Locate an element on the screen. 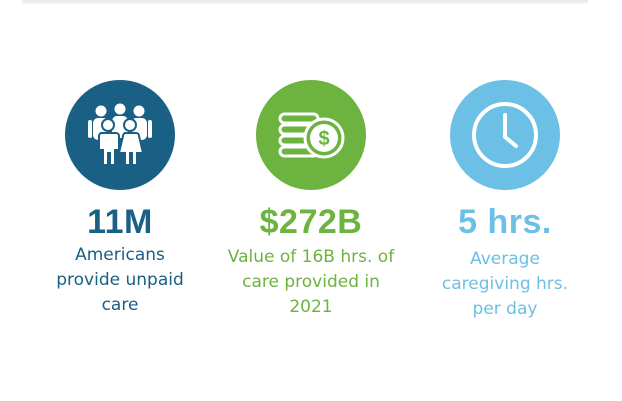 The height and width of the screenshot is (401, 622). people-group-icon is located at coordinates (120, 134).